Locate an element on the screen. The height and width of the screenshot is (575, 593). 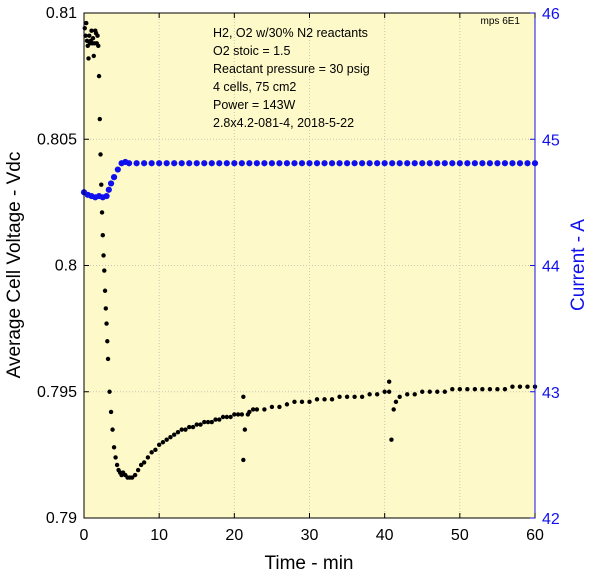
y-left-tick-label: 0.79 is located at coordinates (61, 518).